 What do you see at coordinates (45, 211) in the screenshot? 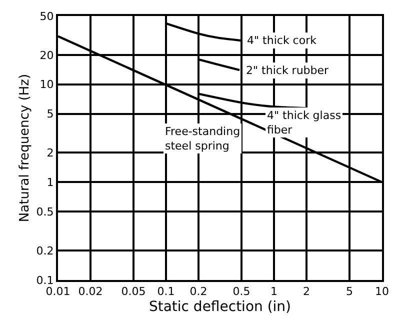
I see `y-tick-label: 0.5` at bounding box center [45, 211].